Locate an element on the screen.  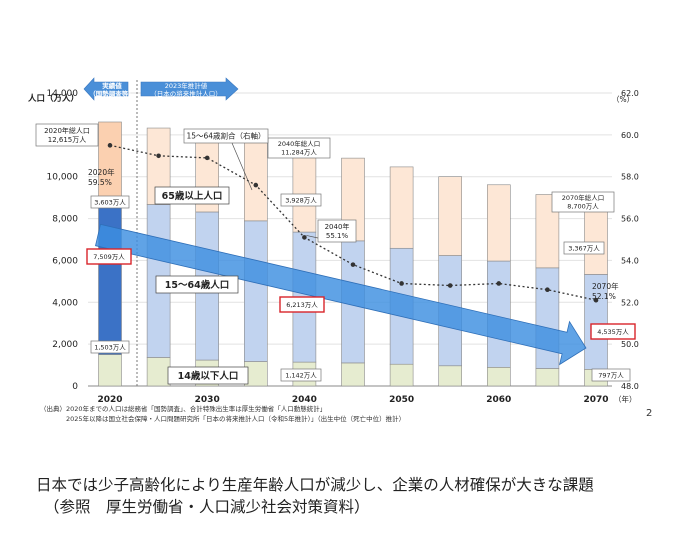
value-working-2070-box is located at coordinates (613, 331).